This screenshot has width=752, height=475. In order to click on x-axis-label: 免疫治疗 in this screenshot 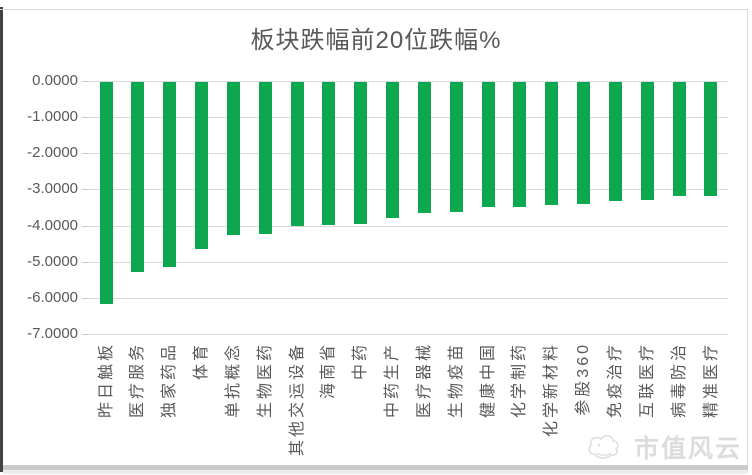, I will do `click(615, 380)`.